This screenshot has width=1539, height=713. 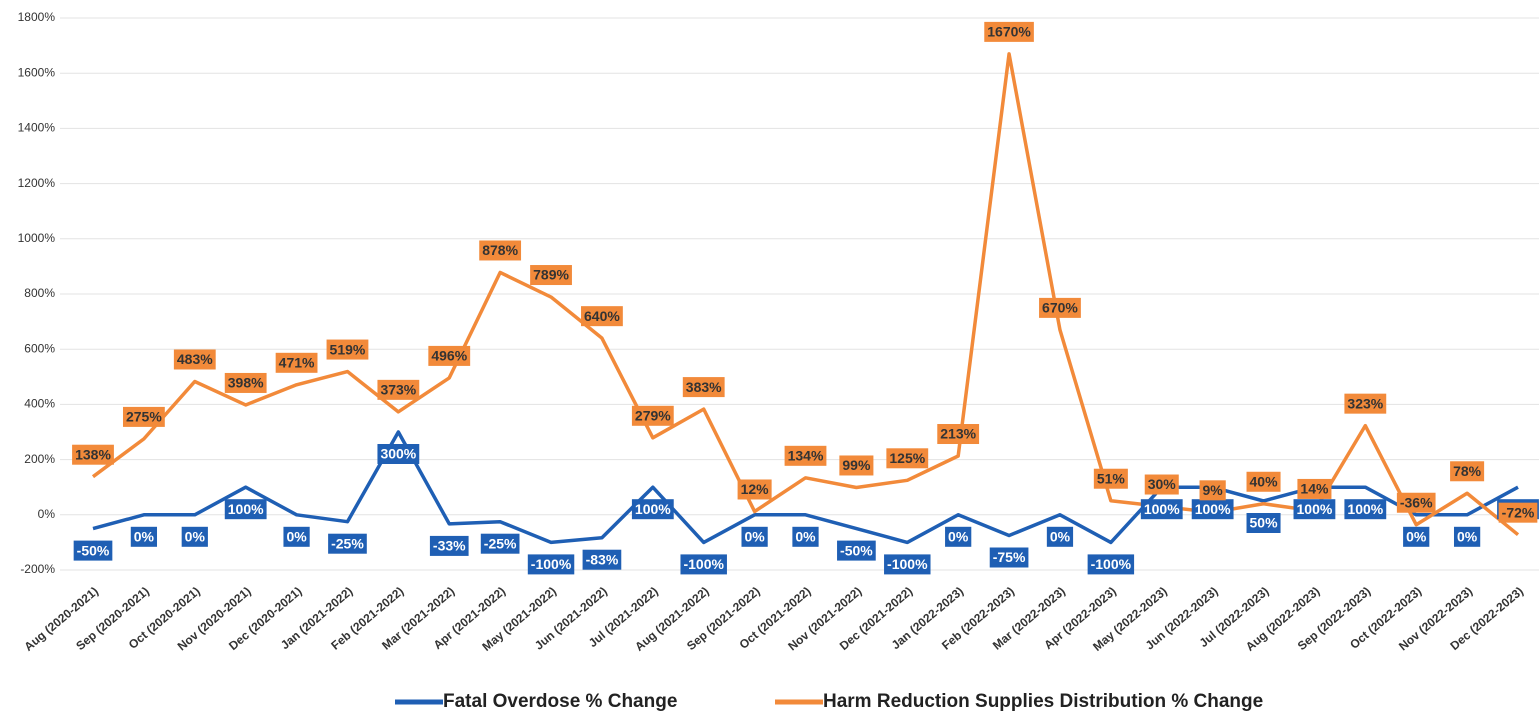 I want to click on data-label: 496%, so click(x=449, y=355).